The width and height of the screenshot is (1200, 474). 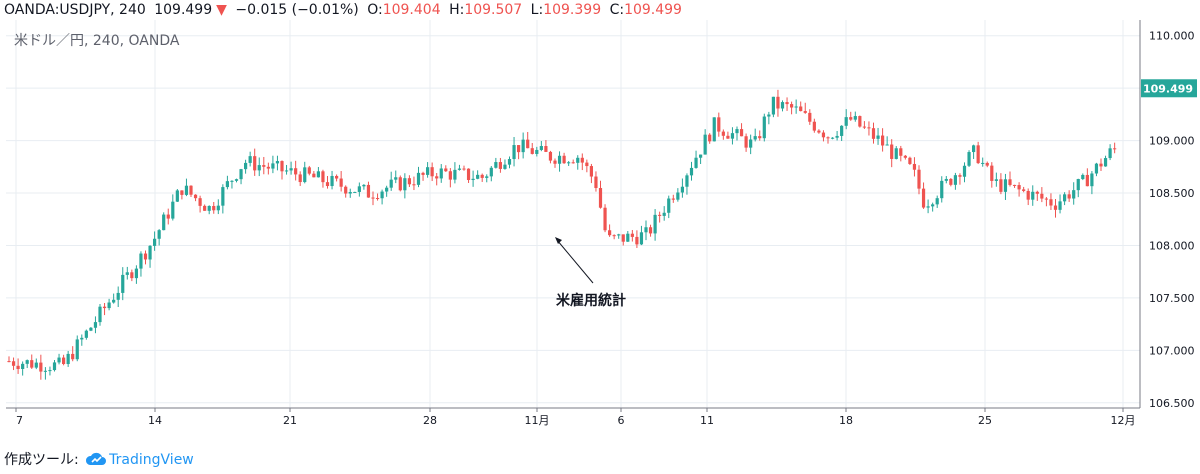 What do you see at coordinates (221, 10) in the screenshot?
I see `change-arrow-icon: ▼` at bounding box center [221, 10].